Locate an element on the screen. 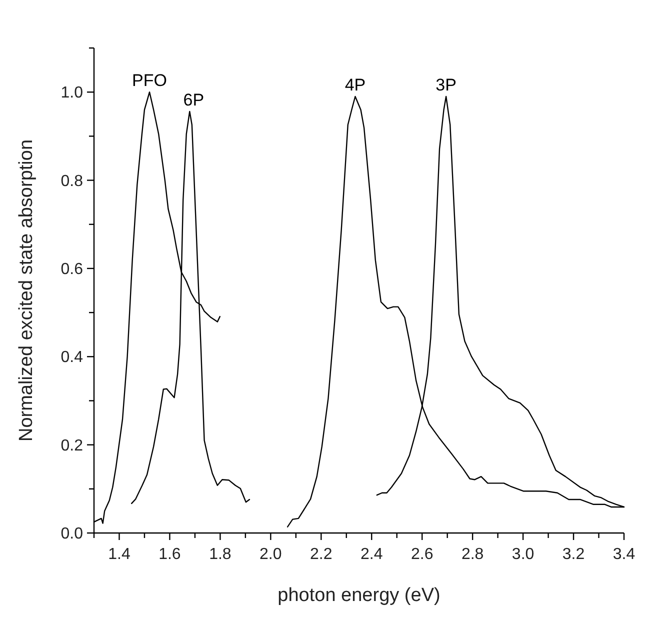  x-tick-label: 2.2 is located at coordinates (321, 554).